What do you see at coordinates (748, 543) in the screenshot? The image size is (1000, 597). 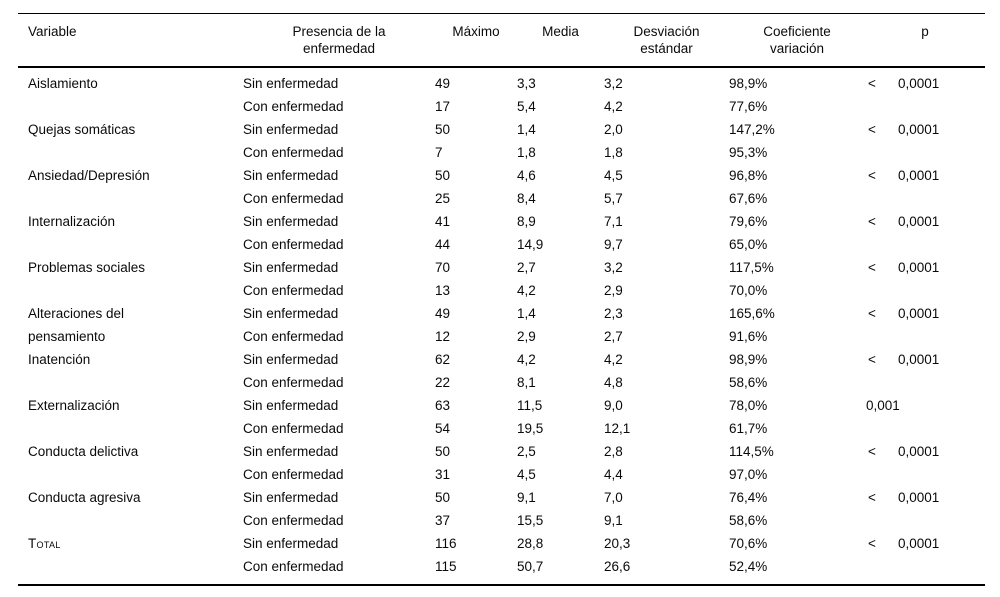 I see `coeficiente-cell: 70,6%` at bounding box center [748, 543].